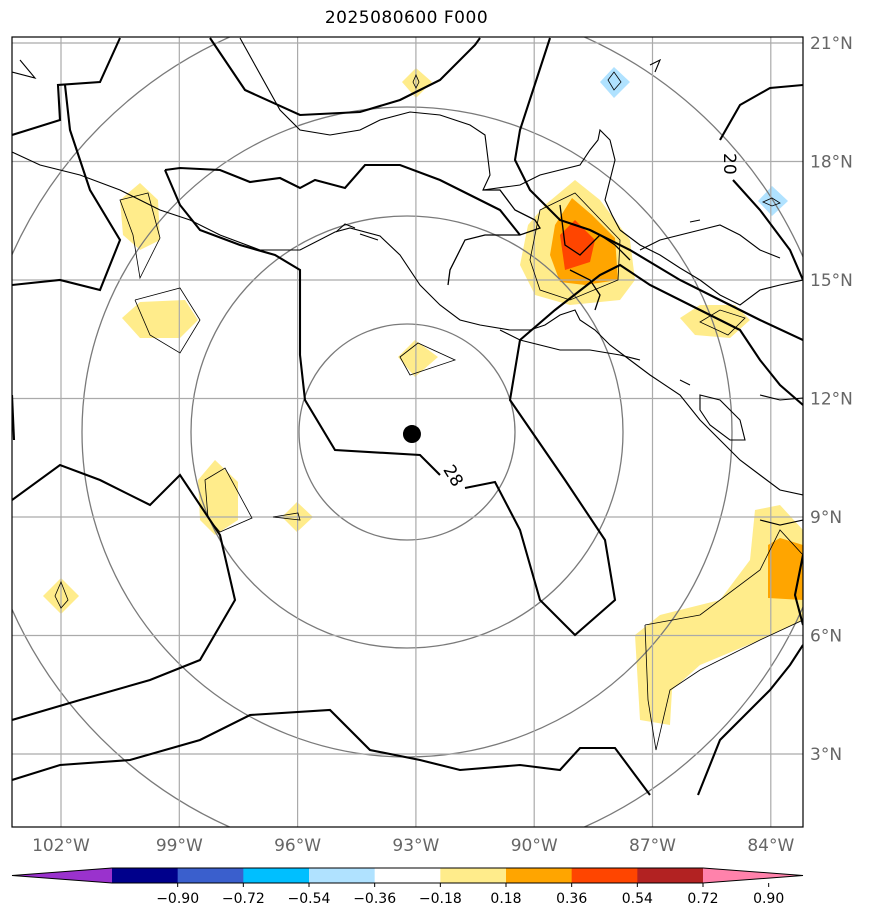 This screenshot has height=924, width=873. I want to click on contour-label-20: 20, so click(729, 164).